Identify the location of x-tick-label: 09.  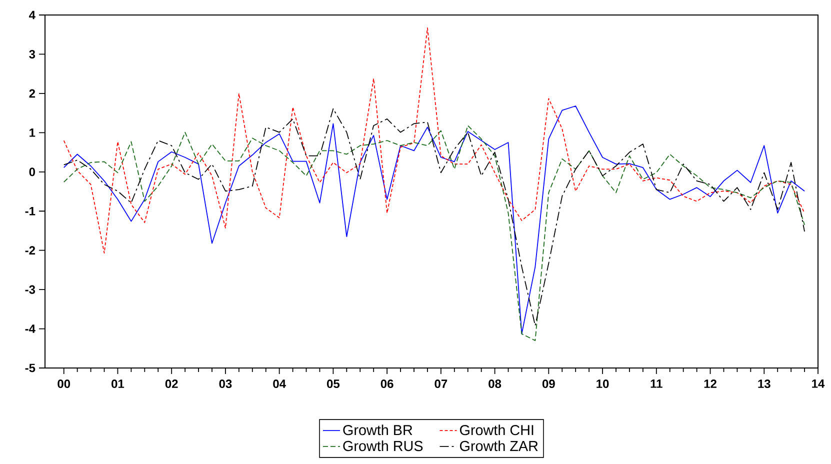
(548, 384).